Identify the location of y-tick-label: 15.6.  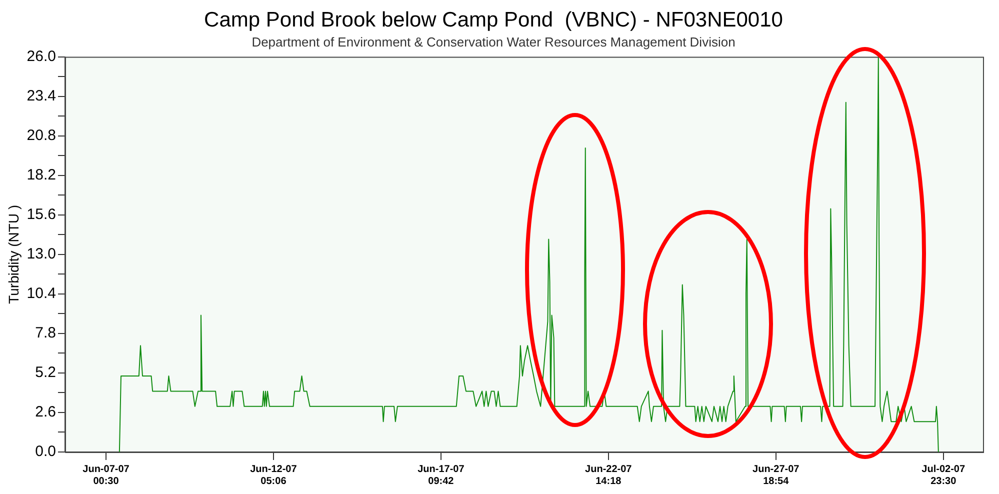
(41, 215).